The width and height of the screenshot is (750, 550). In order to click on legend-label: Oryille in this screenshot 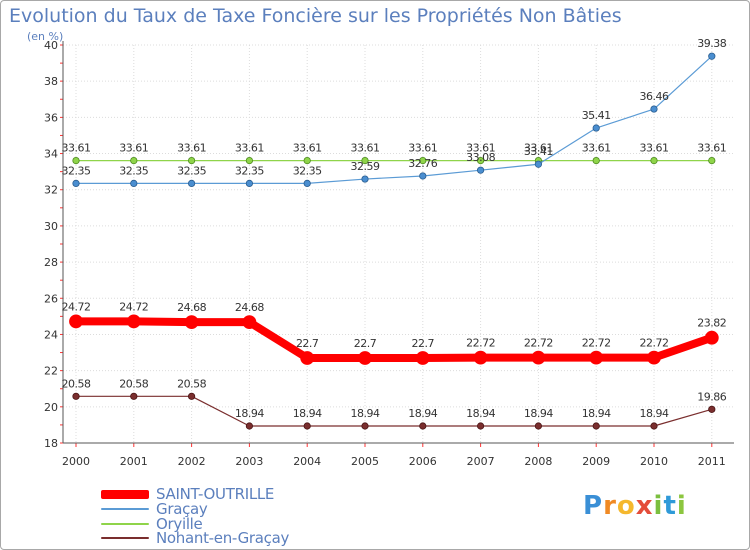, I will do `click(179, 524)`.